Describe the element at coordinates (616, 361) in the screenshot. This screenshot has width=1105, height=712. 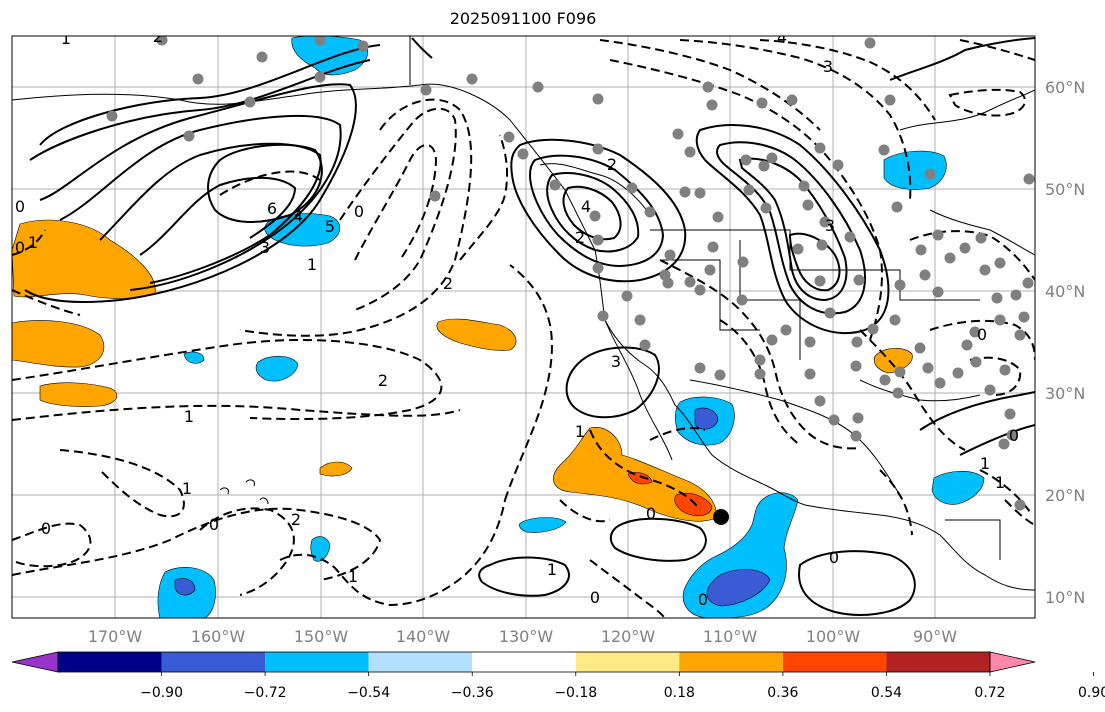
I see `contour-label: 3` at that location.